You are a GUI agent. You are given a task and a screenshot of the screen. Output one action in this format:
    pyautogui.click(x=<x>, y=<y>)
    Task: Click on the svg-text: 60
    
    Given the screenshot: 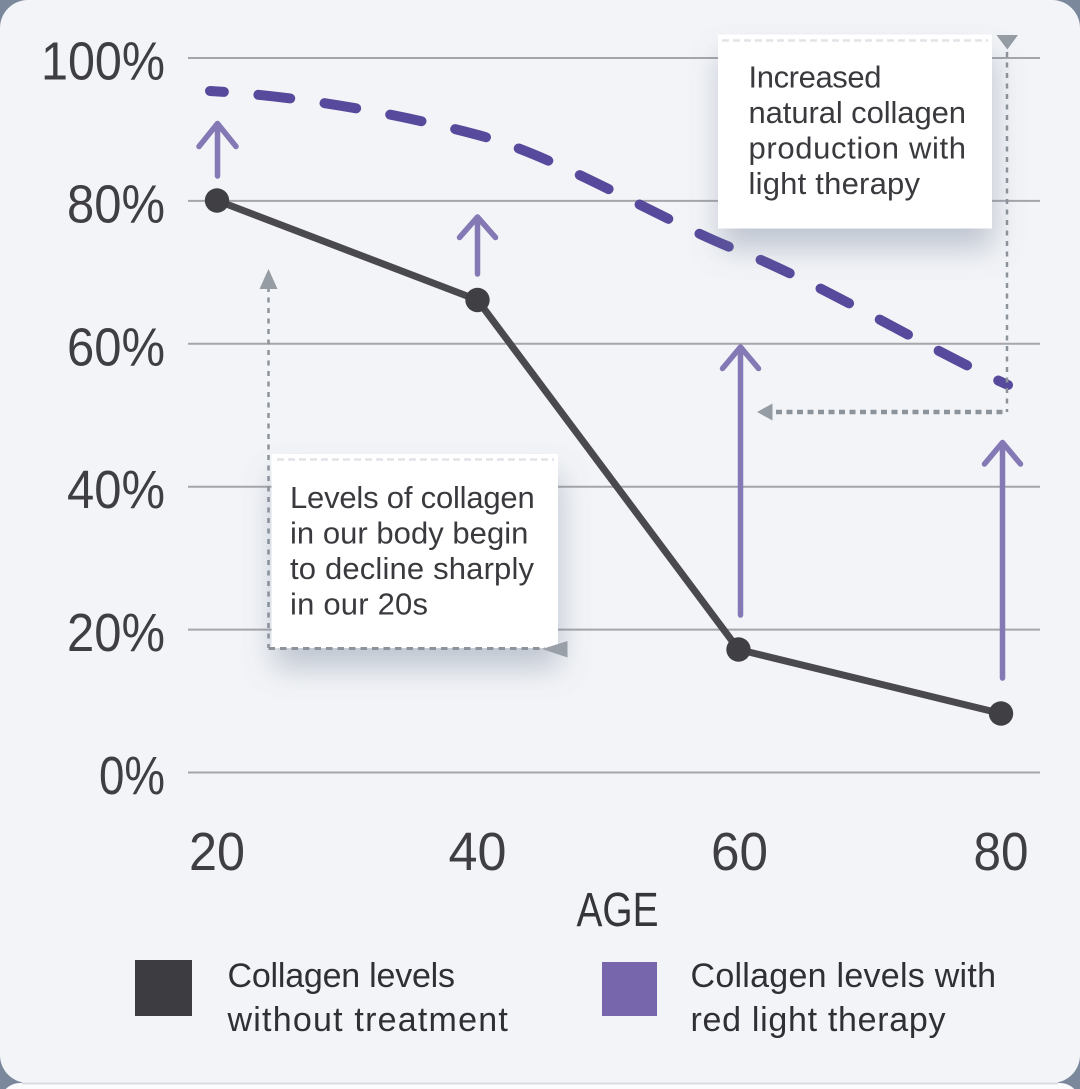 What is the action you would take?
    pyautogui.click(x=739, y=852)
    